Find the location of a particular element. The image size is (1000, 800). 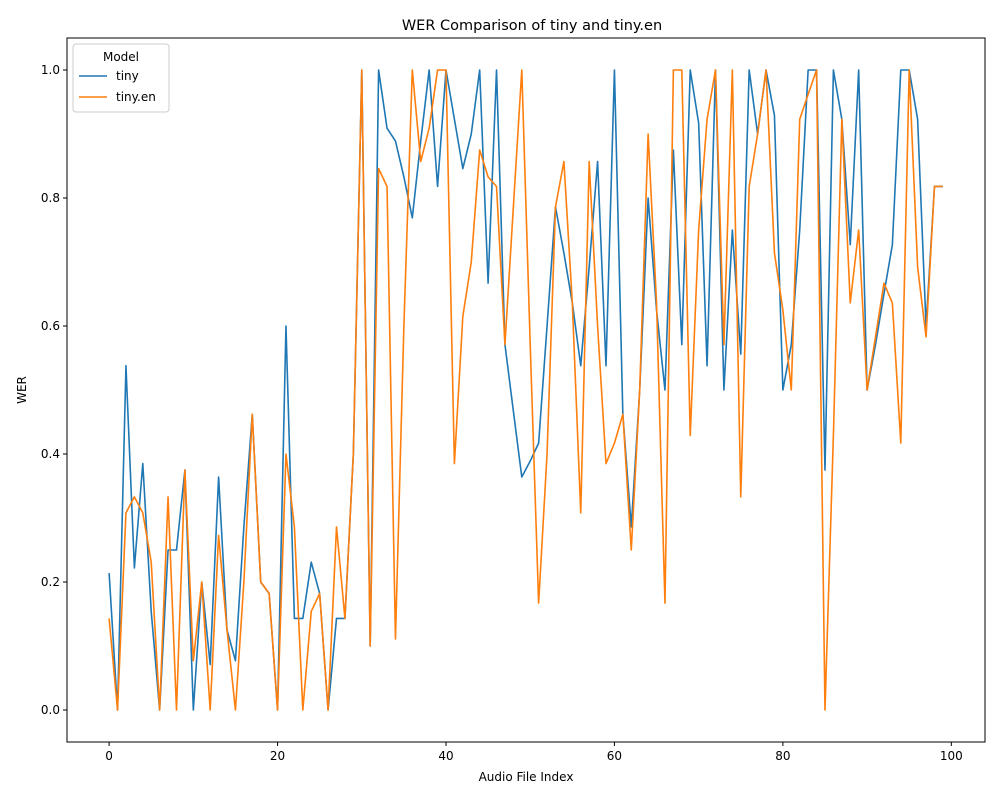

y-tick-label: 0.6 is located at coordinates (50, 326).